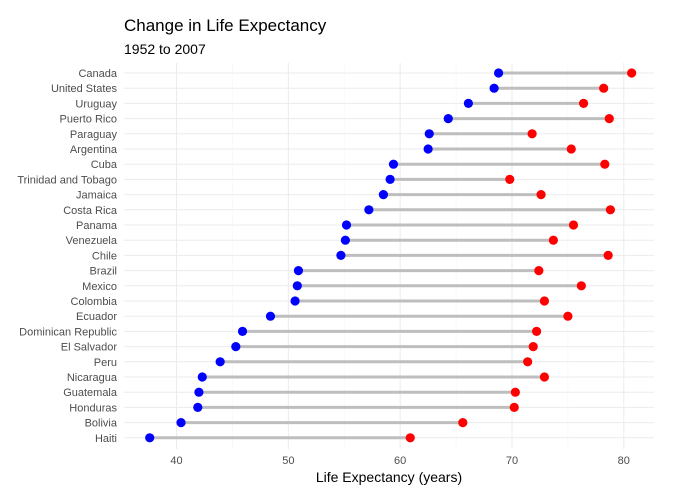 This screenshot has height=497, width=676. I want to click on y-tick-label: Chile, so click(104, 256).